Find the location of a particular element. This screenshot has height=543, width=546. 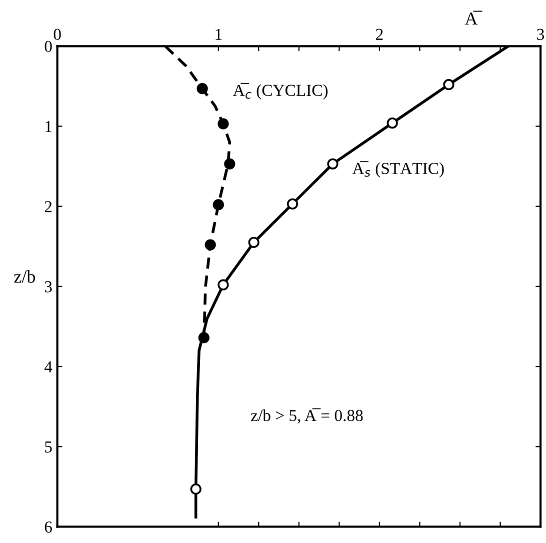

series-label: A̅$_{s}$ (STATIC) is located at coordinates (398, 169).